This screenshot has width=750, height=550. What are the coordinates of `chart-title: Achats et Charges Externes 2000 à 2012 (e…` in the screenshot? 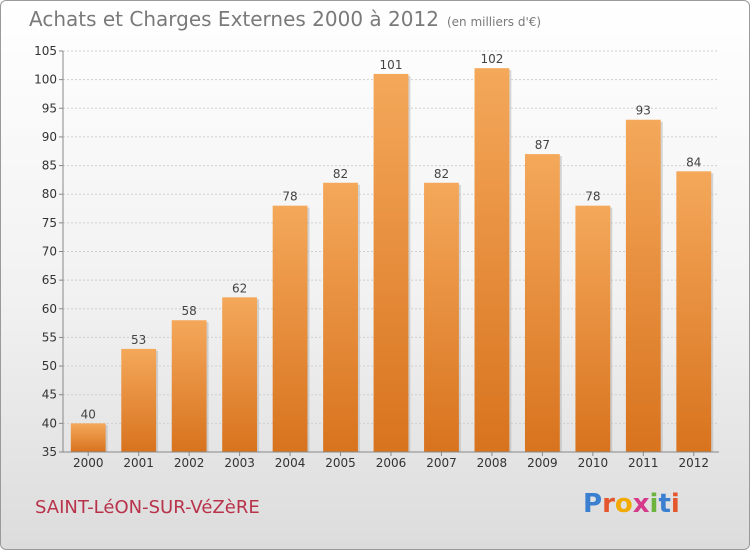 It's located at (285, 19).